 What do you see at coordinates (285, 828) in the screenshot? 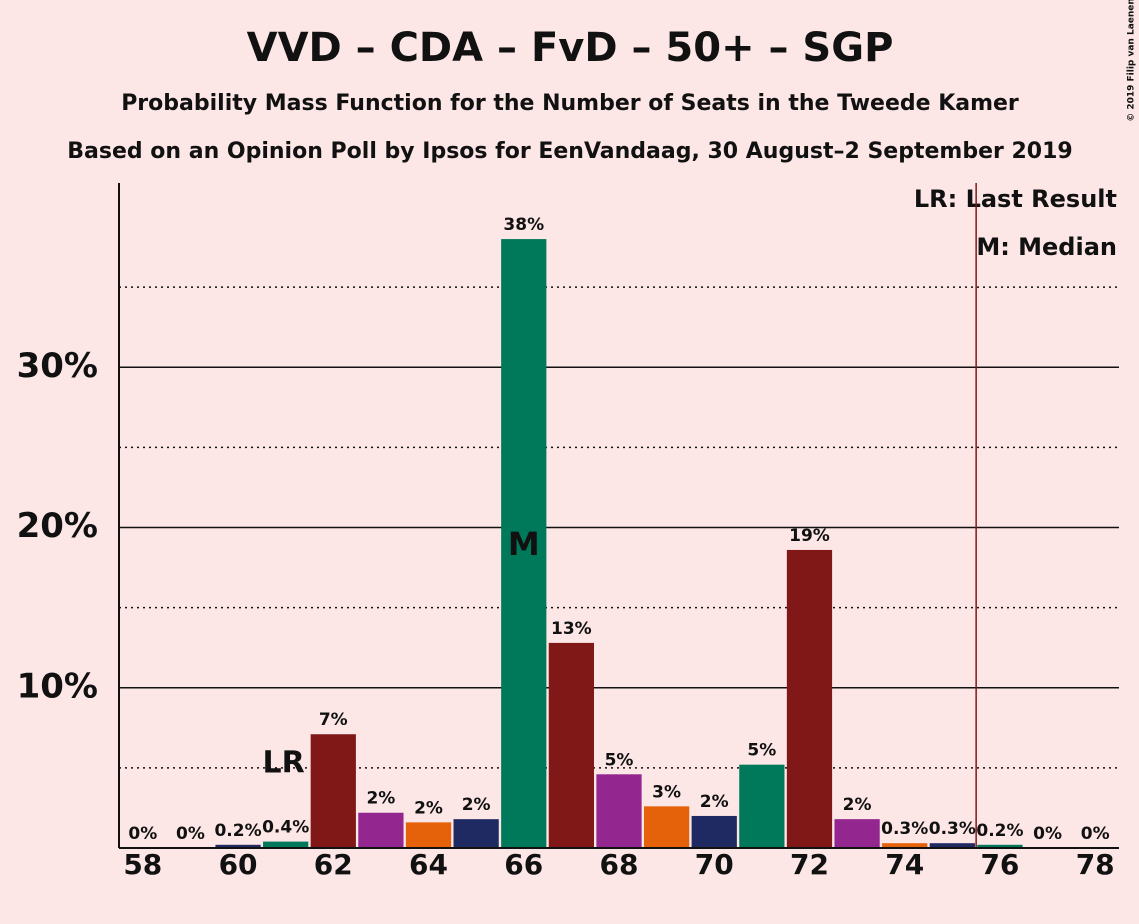
I see `value-label: 0.4%` at bounding box center [285, 828].